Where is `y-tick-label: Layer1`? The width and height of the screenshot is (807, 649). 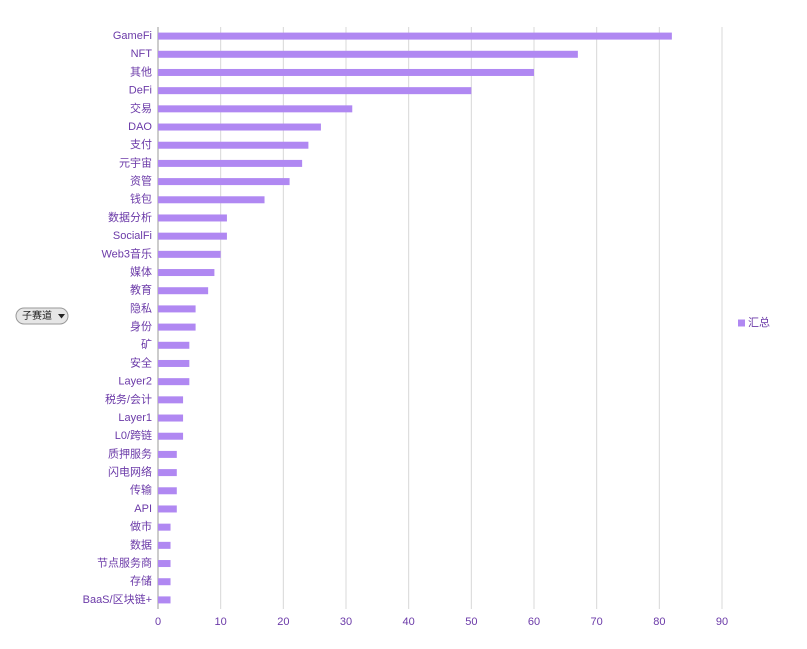
y-tick-label: Layer1 is located at coordinates (135, 418).